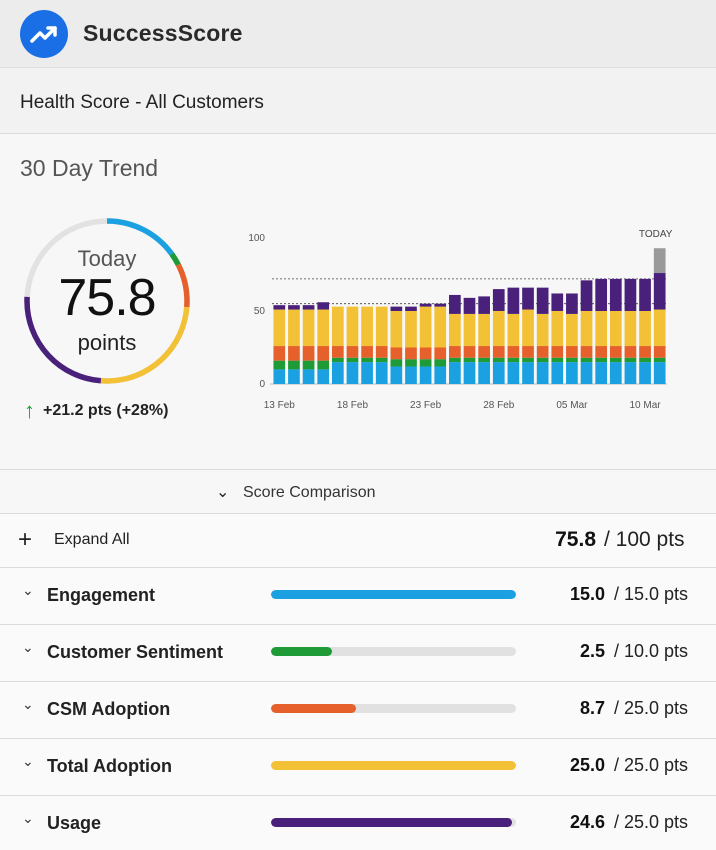 The height and width of the screenshot is (850, 716). Describe the element at coordinates (587, 594) in the screenshot. I see `category-score: 15.0` at that location.